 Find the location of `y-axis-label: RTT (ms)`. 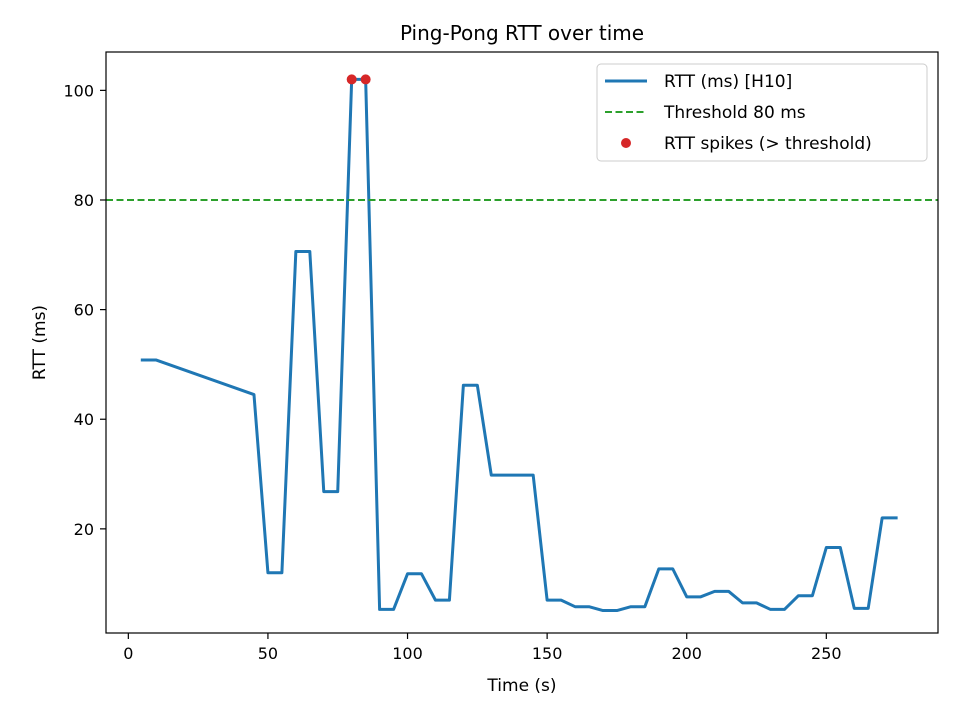

y-axis-label: RTT (ms) is located at coordinates (40, 342).